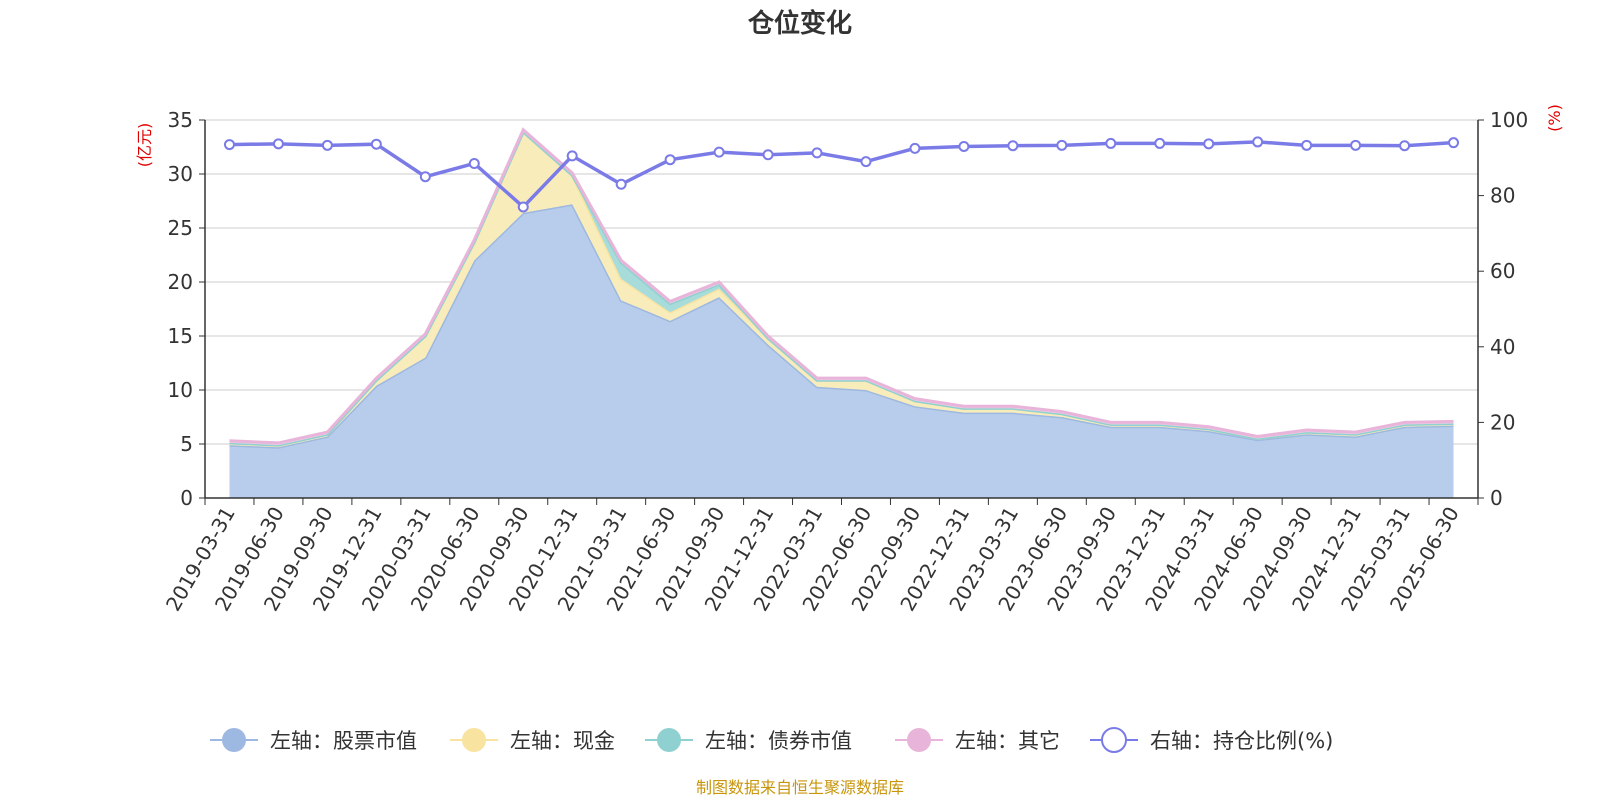  I want to click on left-tick-label: 15, so click(180, 336).